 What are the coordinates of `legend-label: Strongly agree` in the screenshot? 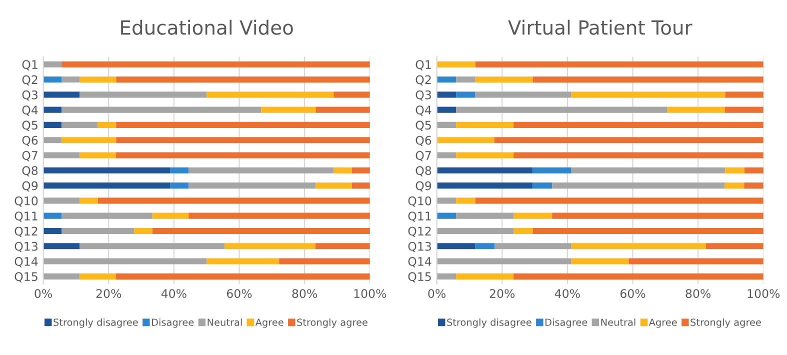 It's located at (725, 323).